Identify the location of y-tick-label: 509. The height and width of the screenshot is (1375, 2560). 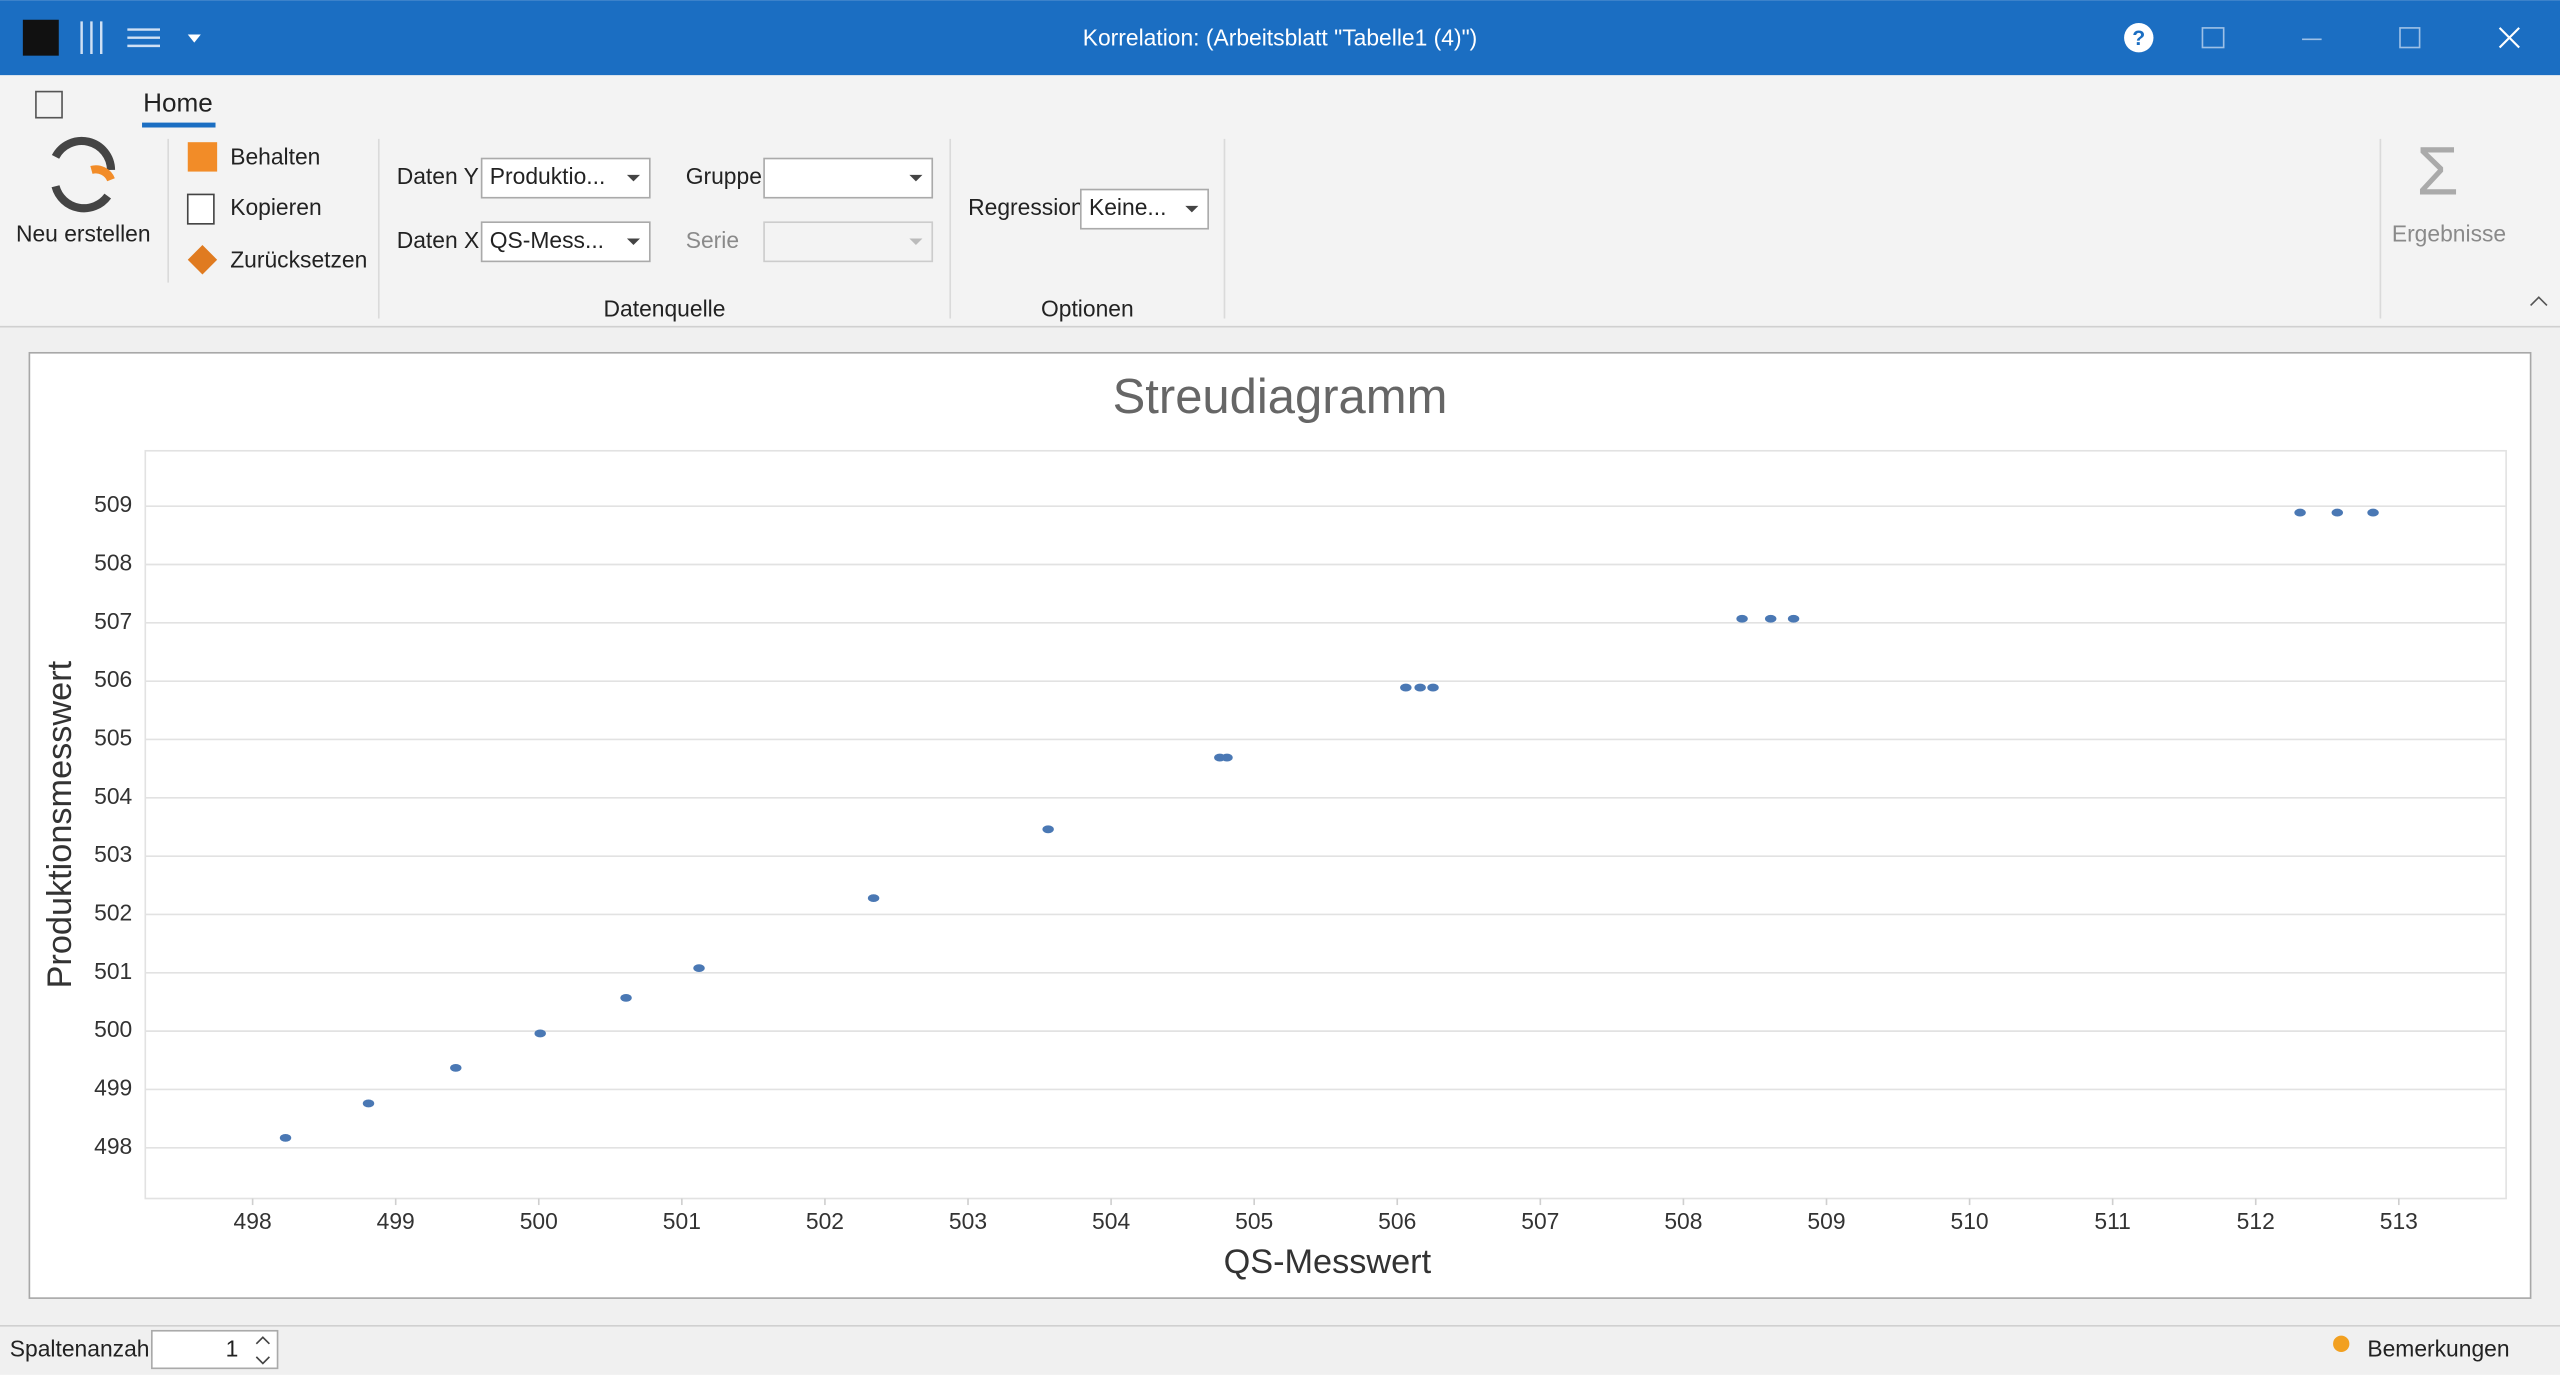
(113, 504).